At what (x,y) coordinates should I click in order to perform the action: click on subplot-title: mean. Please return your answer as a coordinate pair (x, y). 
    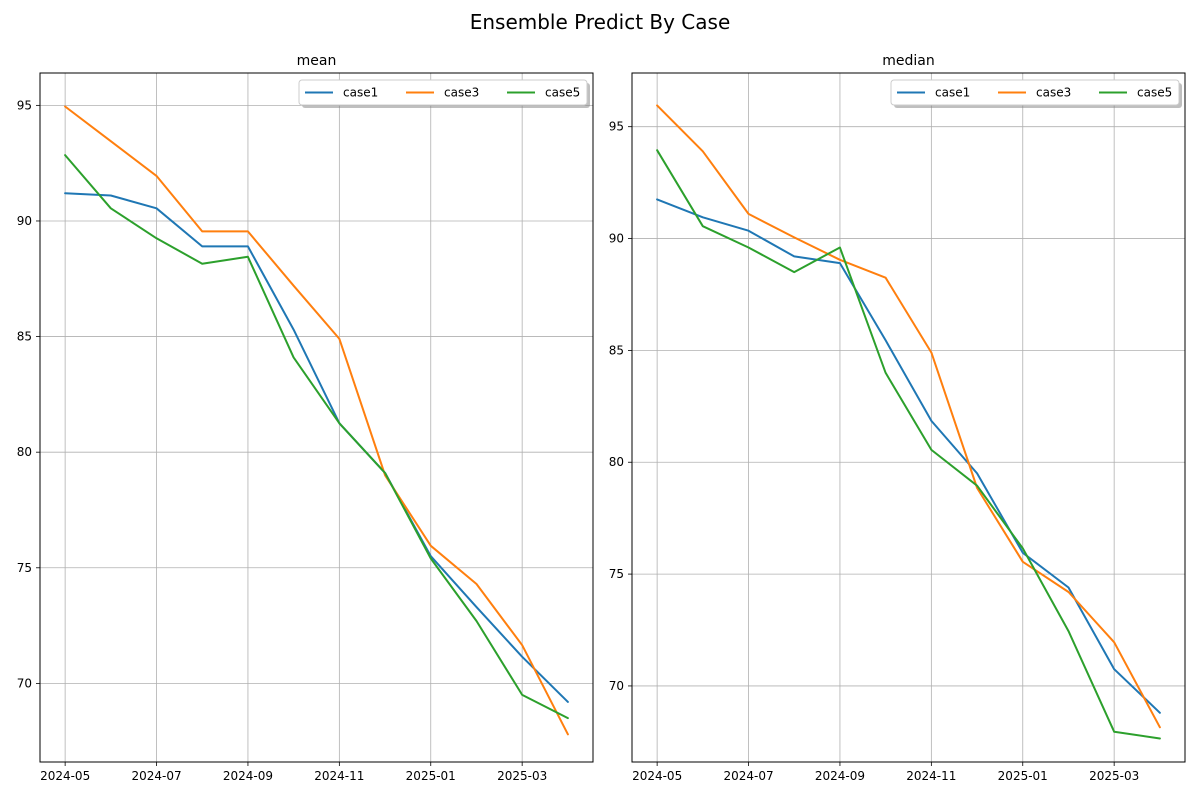
    Looking at the image, I should click on (317, 61).